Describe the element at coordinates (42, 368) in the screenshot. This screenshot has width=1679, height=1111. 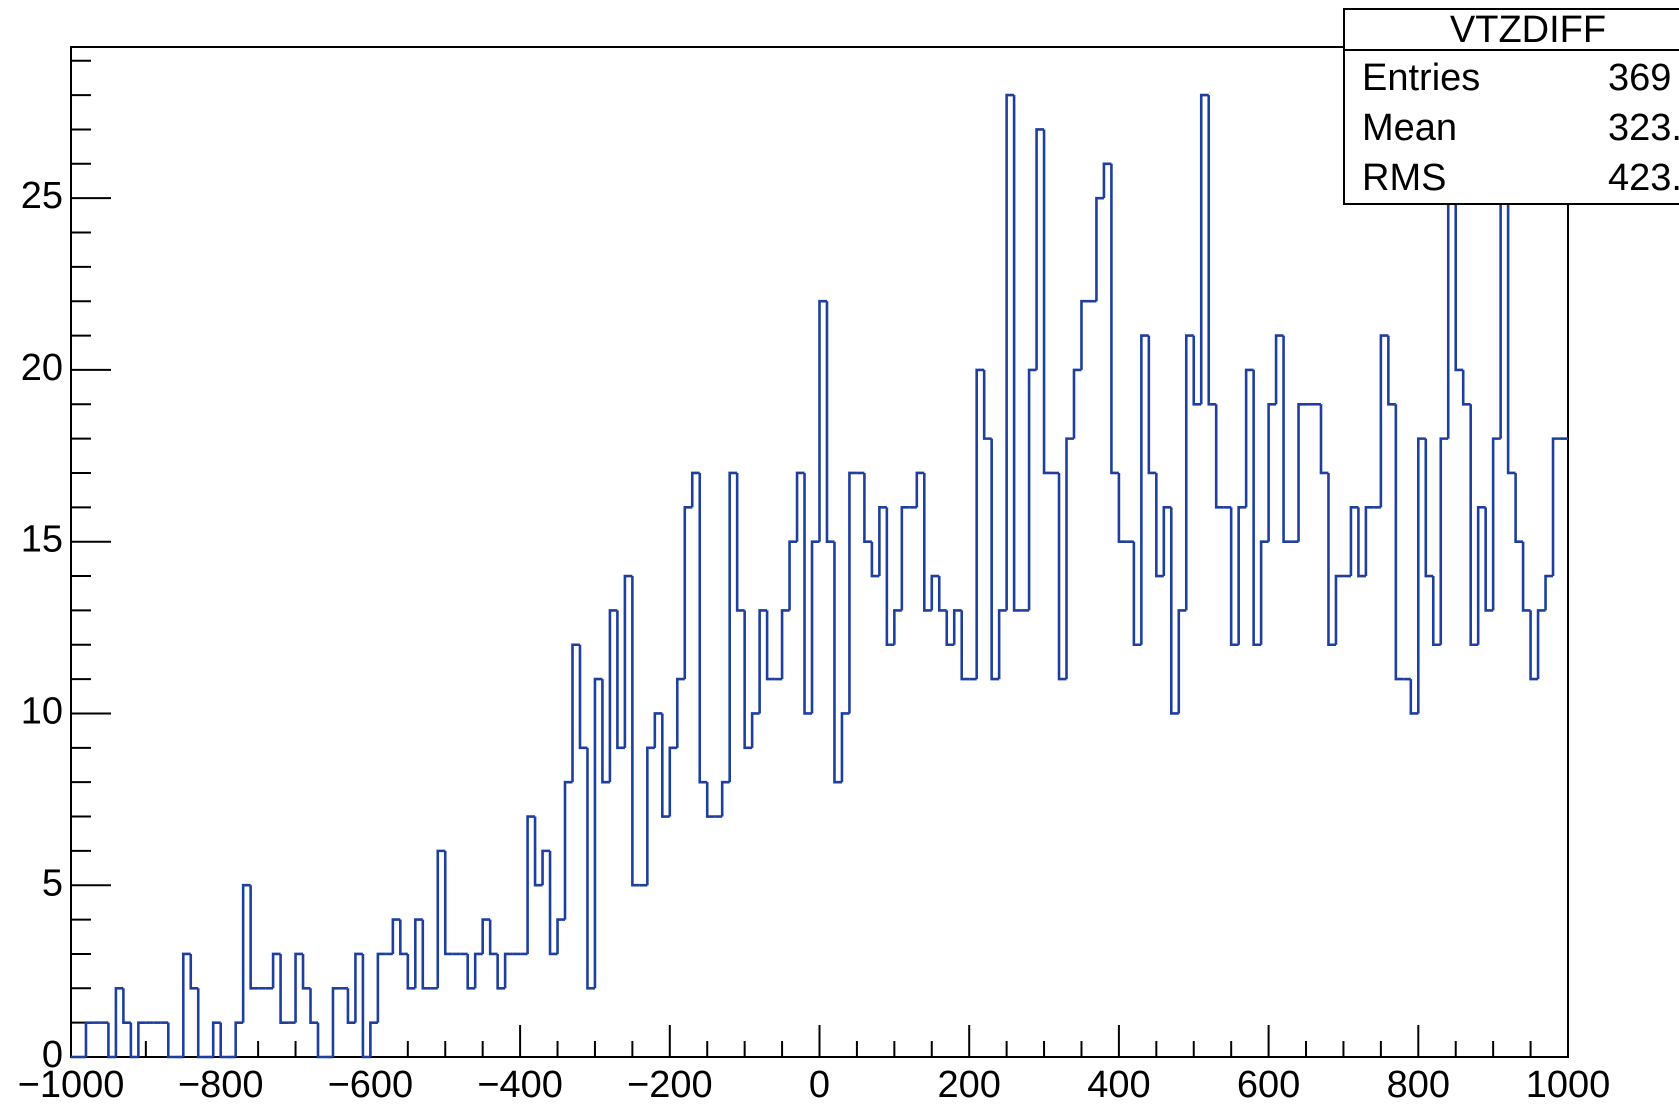
I see `y-tick-label: 20` at that location.